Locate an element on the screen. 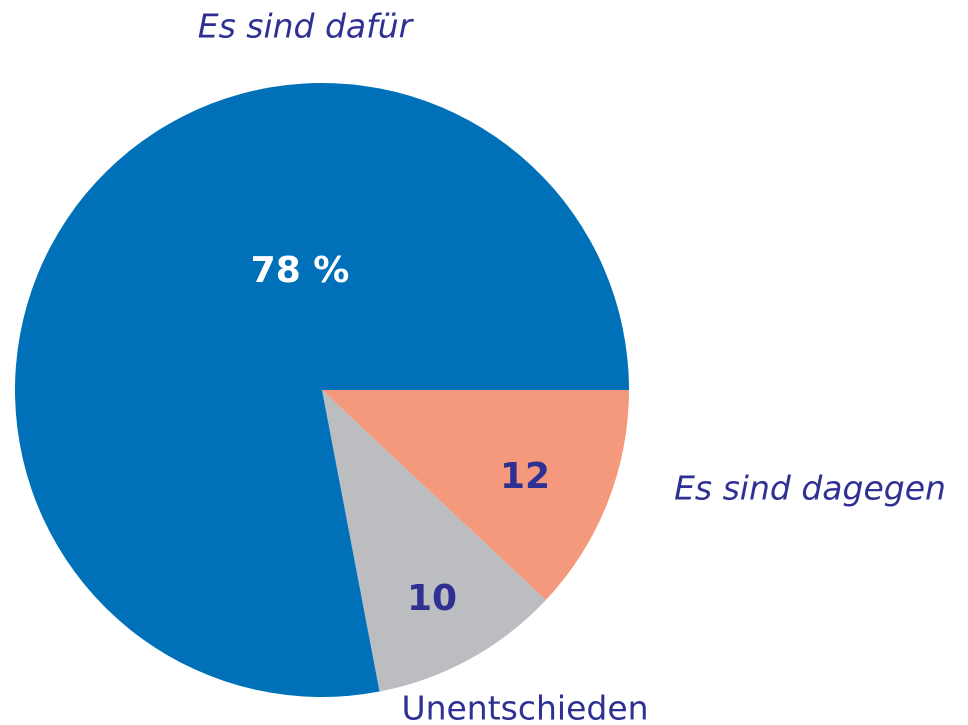  value-label: 10 is located at coordinates (432, 598).